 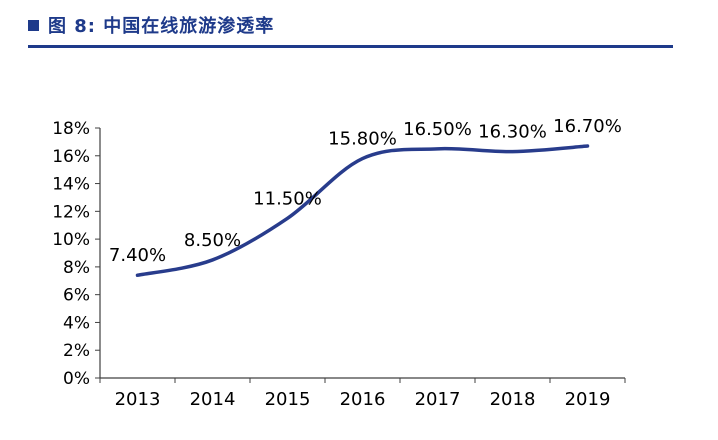 I want to click on y-axis-tick-label: 16%, so click(x=71, y=157).